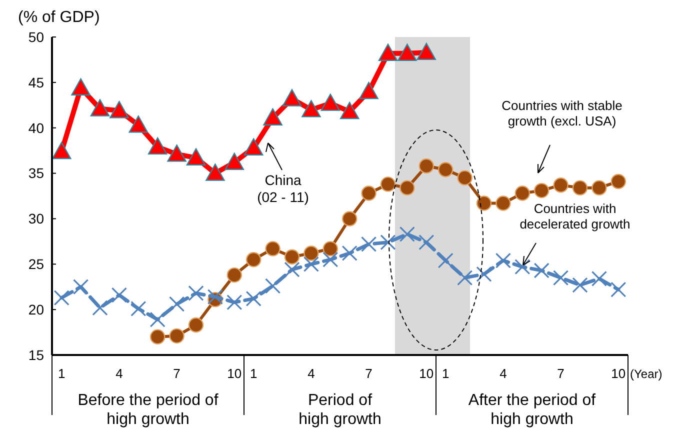 Image resolution: width=678 pixels, height=430 pixels. I want to click on y-tick-label: 15, so click(36, 354).